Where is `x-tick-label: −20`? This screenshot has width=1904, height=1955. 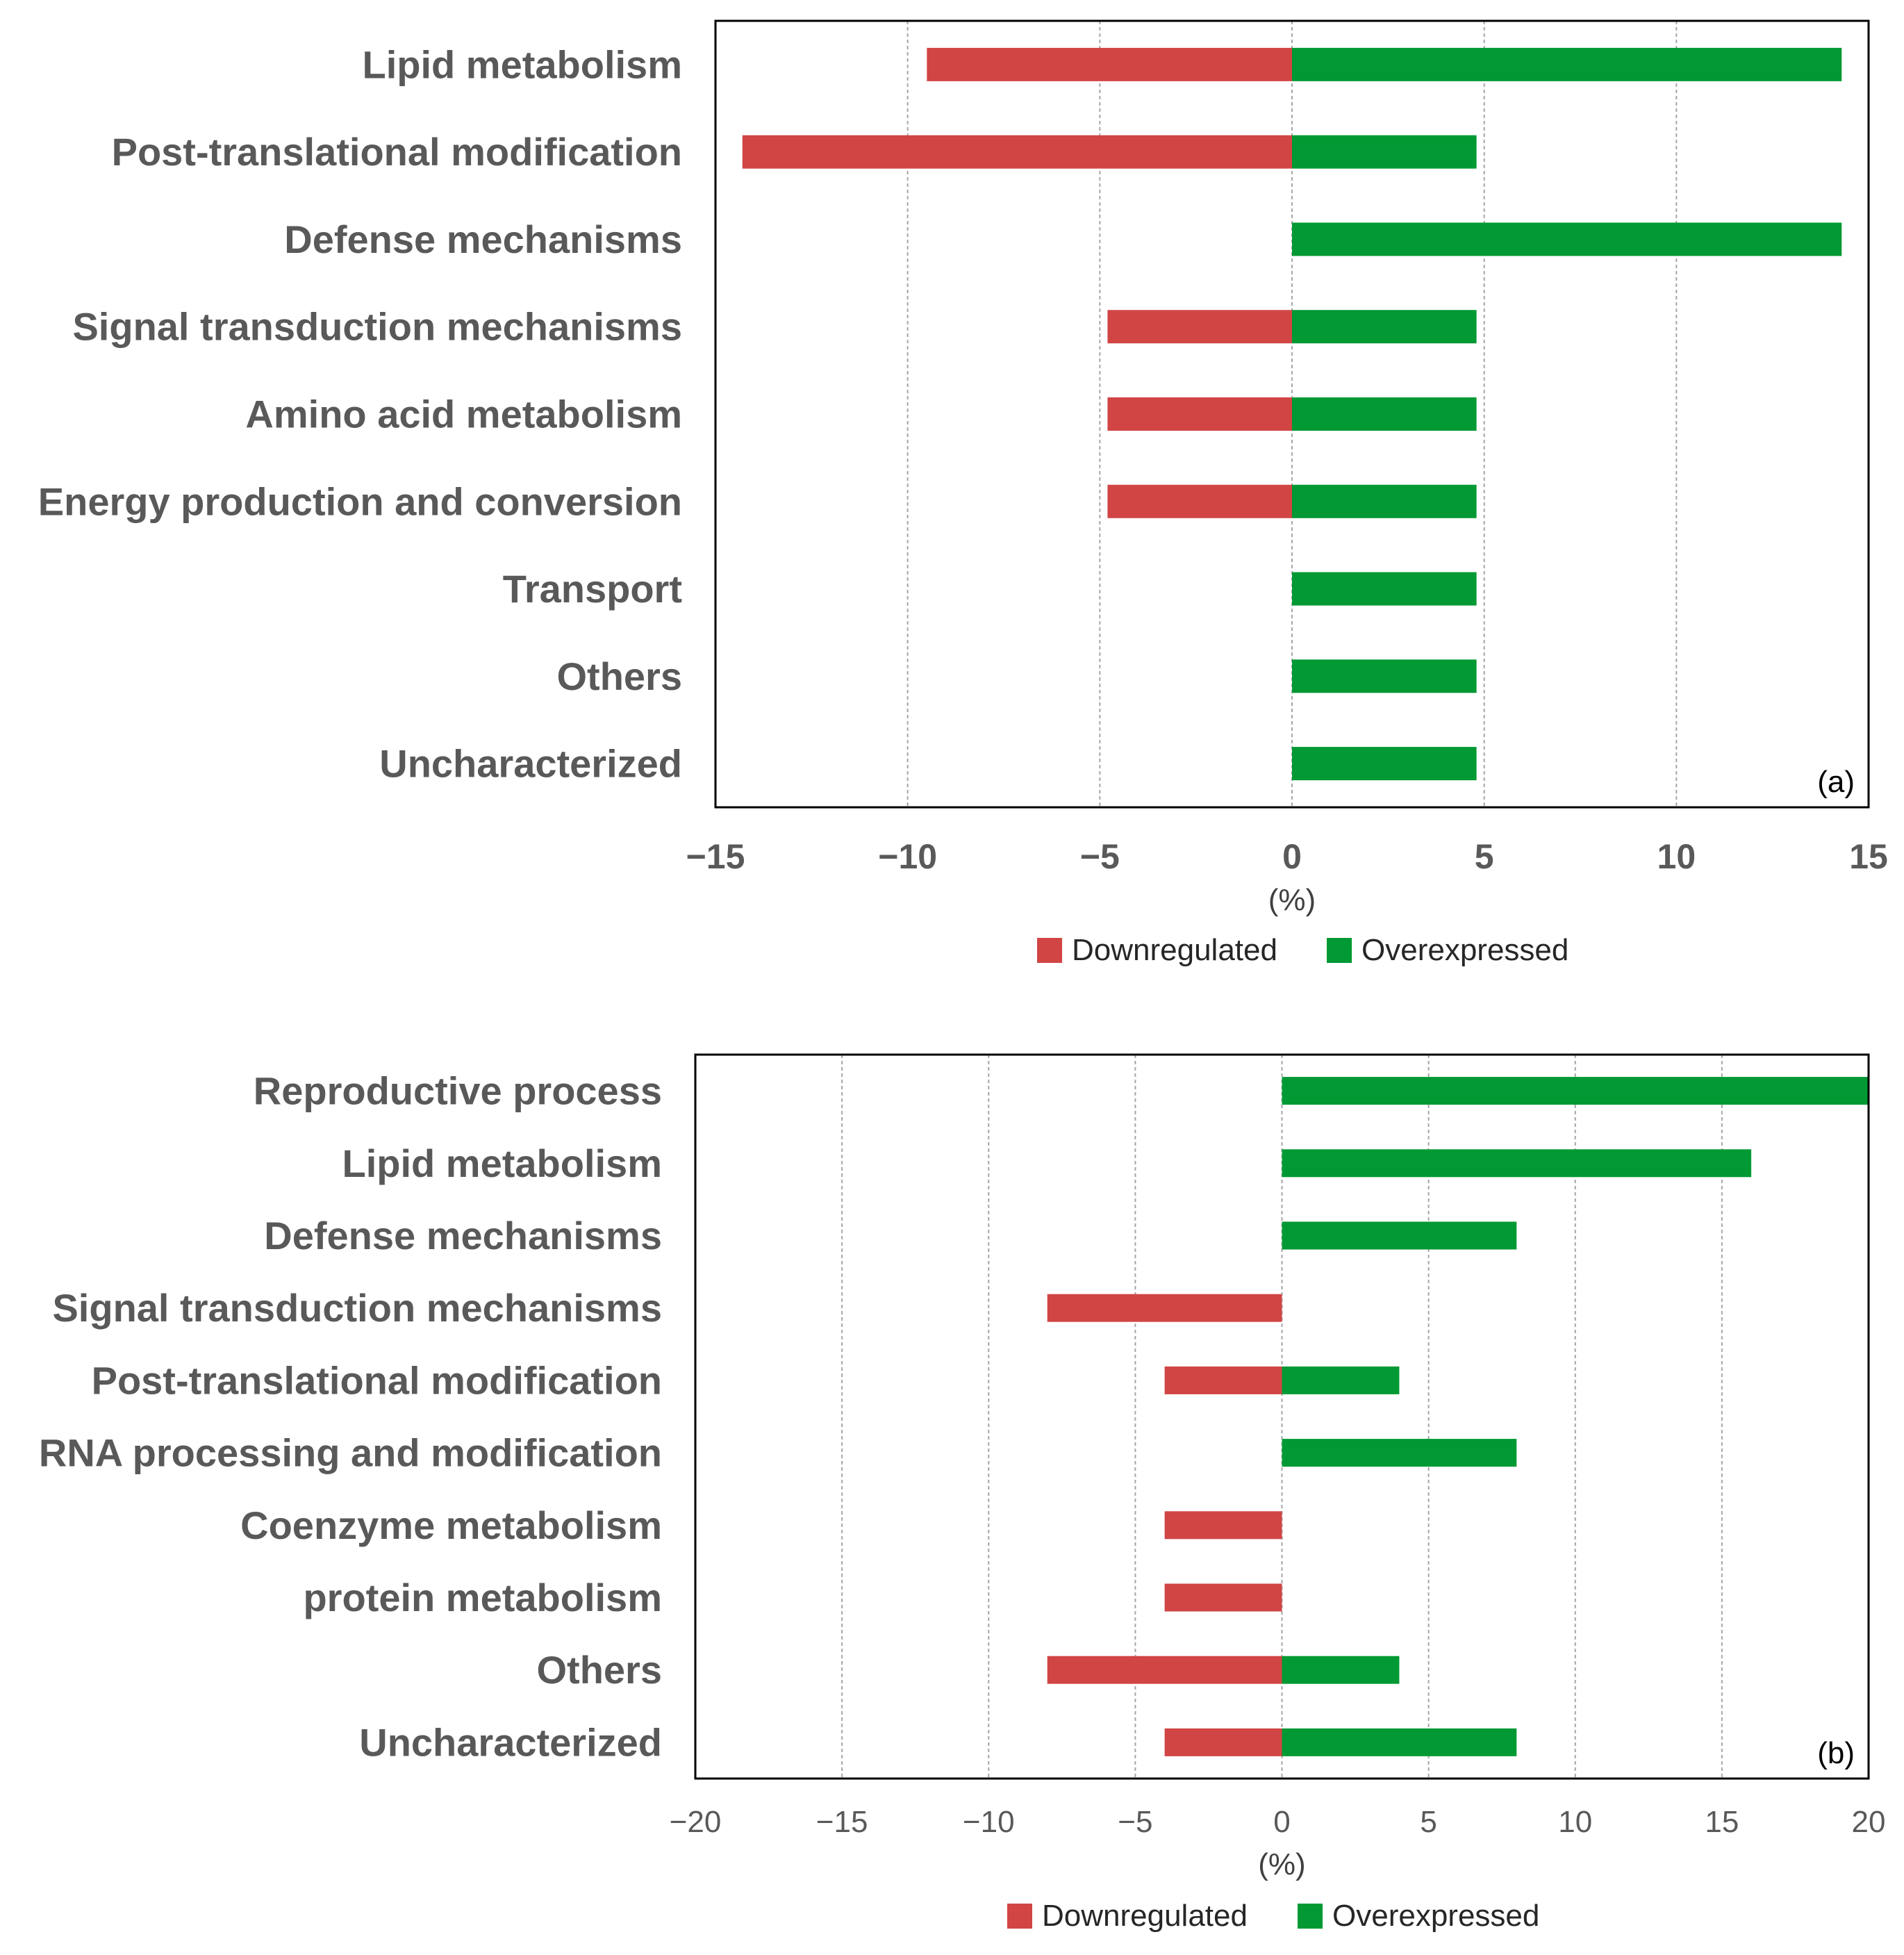 x-tick-label: −20 is located at coordinates (696, 1822).